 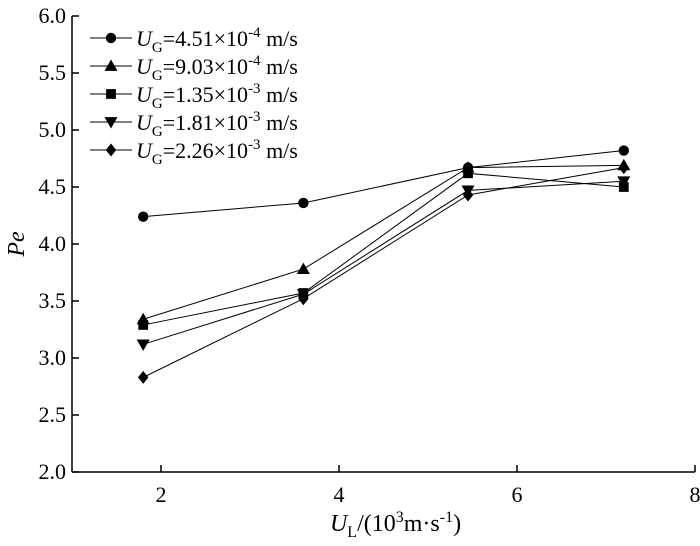 I want to click on legend-entry: UG=9.03×10-4 m/s, so click(x=194, y=68).